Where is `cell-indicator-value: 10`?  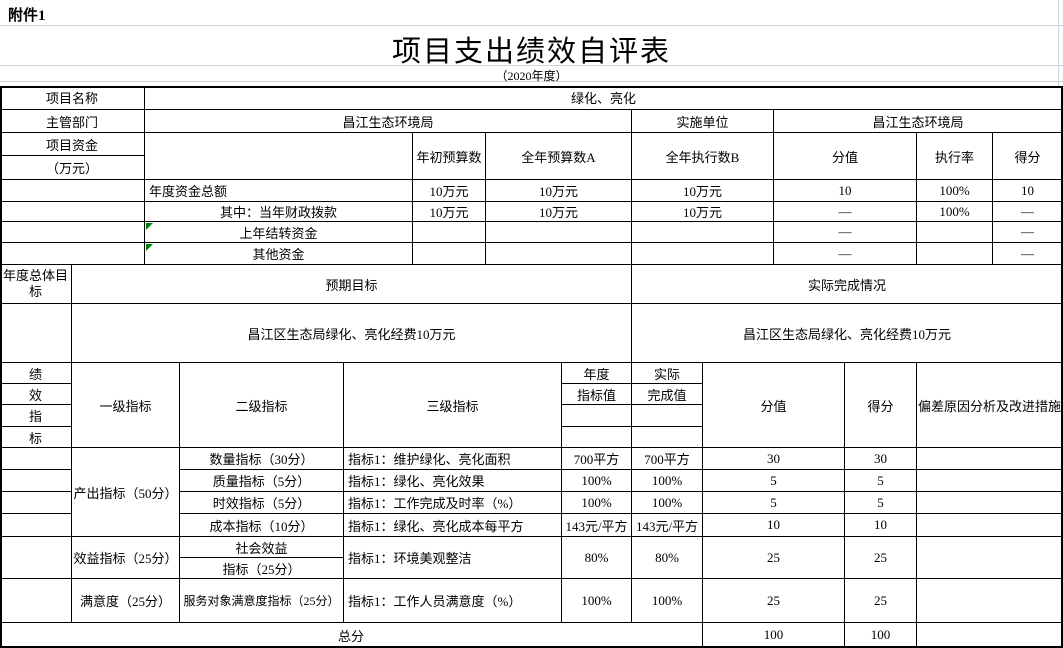
cell-indicator-value: 10 is located at coordinates (774, 525).